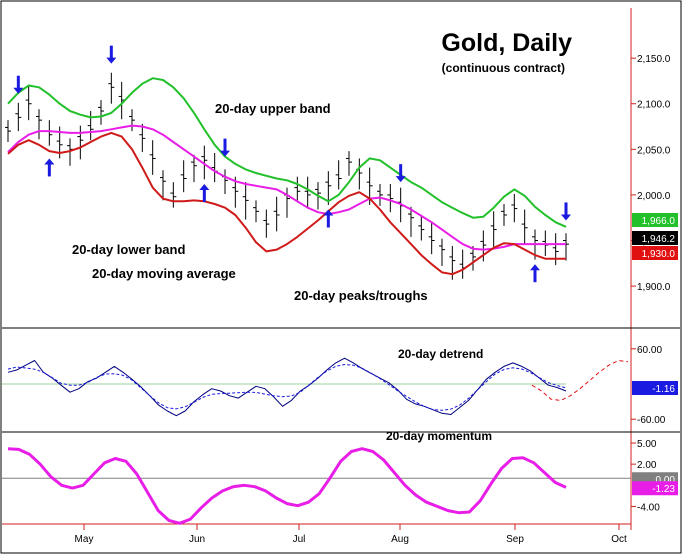 The height and width of the screenshot is (554, 682). What do you see at coordinates (273, 108) in the screenshot?
I see `annotation-upper-band: 20-day upper band` at bounding box center [273, 108].